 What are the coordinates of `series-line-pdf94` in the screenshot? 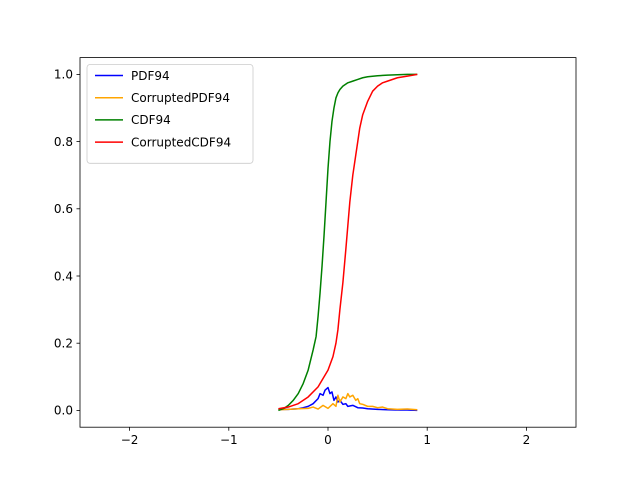 It's located at (348, 399).